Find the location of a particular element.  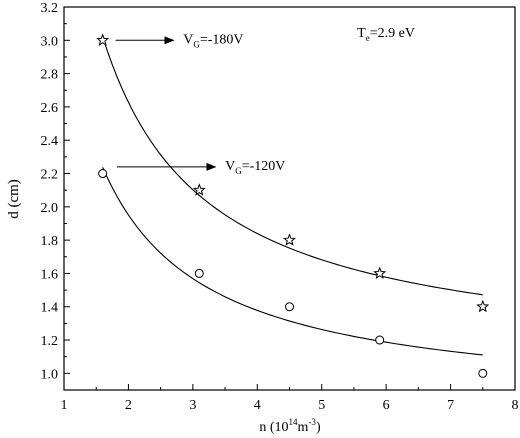

annotation-label: Te=2.9 eV is located at coordinates (386, 34).